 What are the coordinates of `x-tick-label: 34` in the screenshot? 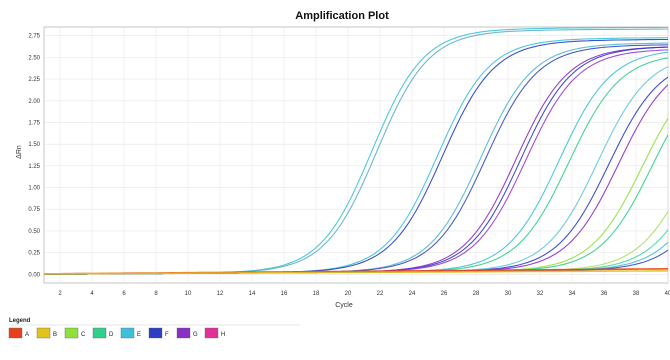 It's located at (572, 294).